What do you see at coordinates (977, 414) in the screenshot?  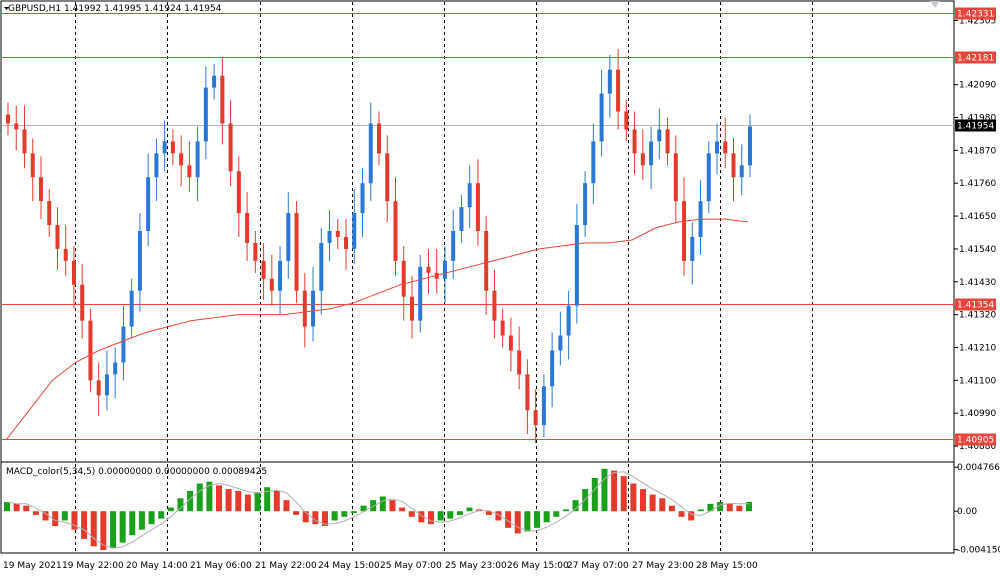 I see `price-tick-label: 1.40990` at bounding box center [977, 414].